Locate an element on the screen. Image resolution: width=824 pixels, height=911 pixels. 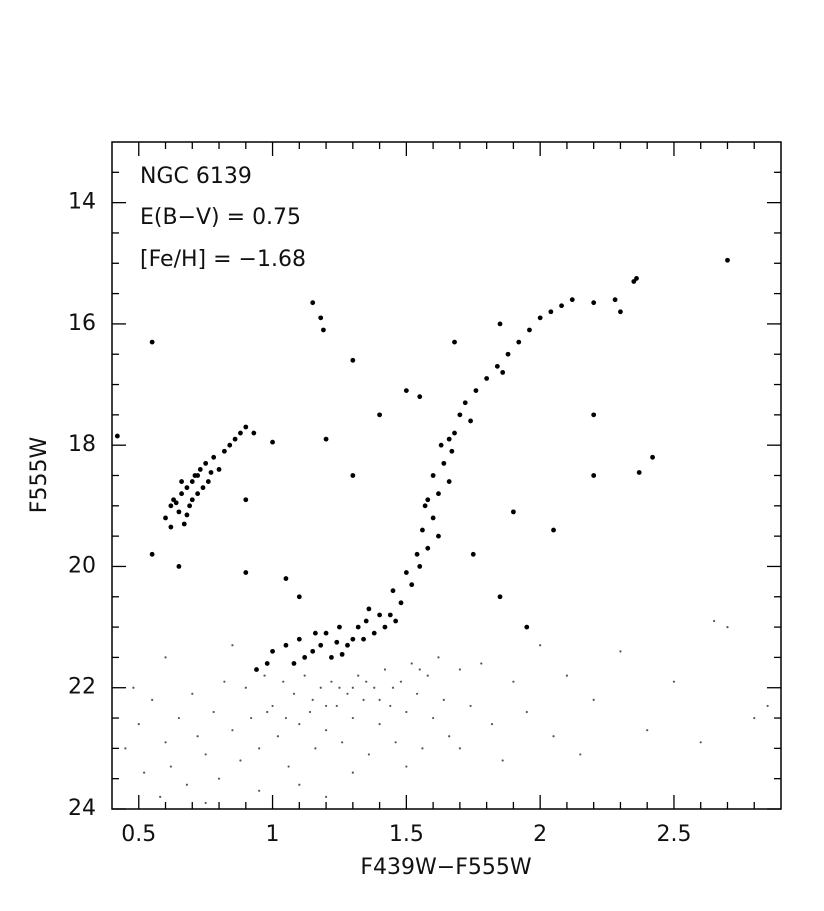
y-tick-label: 18 is located at coordinates (82, 444).